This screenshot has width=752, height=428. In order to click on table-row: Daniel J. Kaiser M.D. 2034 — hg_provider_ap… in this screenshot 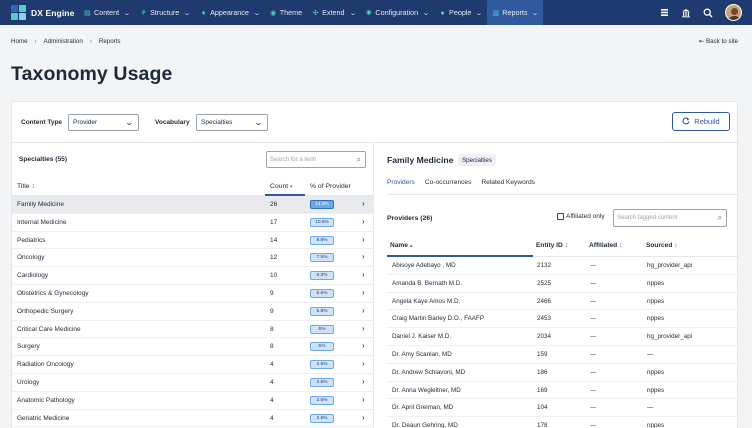, I will do `click(563, 337)`.